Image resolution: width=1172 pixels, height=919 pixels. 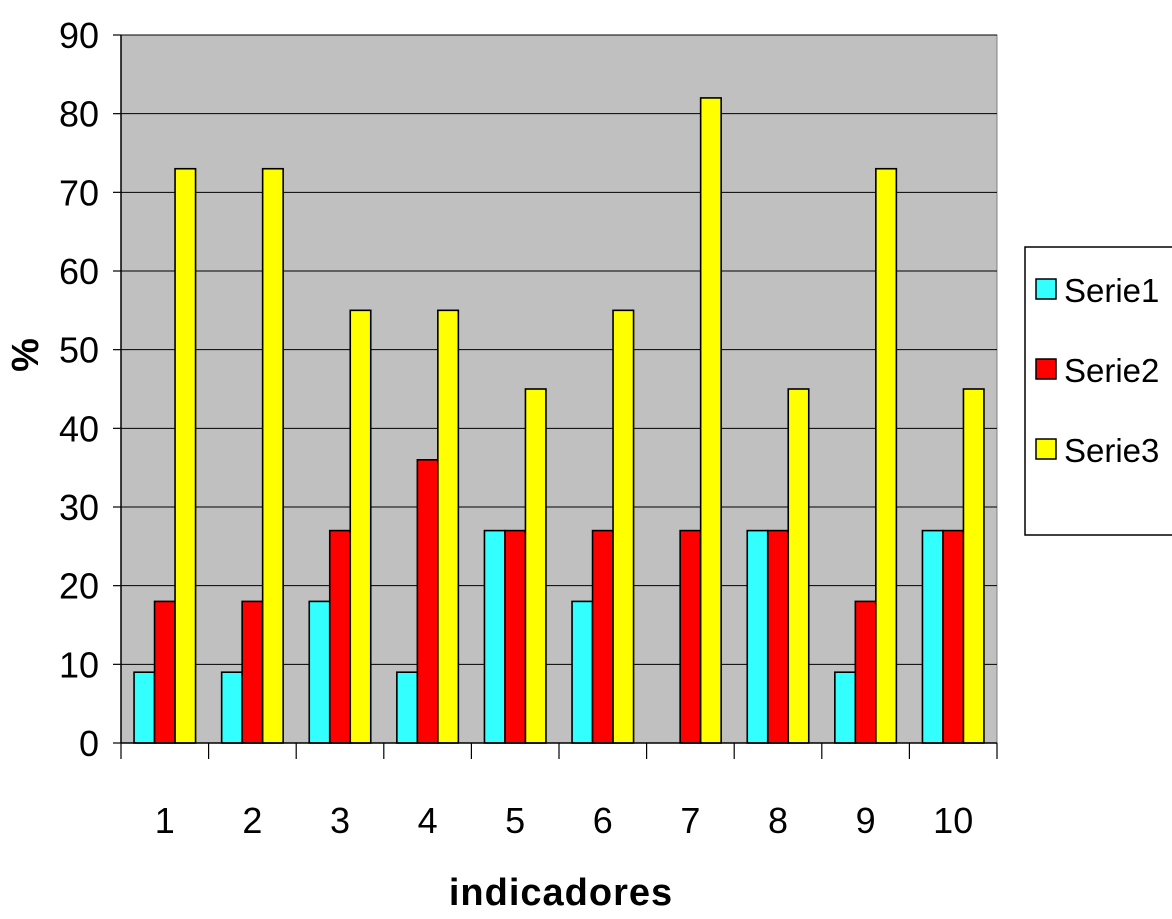 I want to click on y-tick-label: 40, so click(x=79, y=428).